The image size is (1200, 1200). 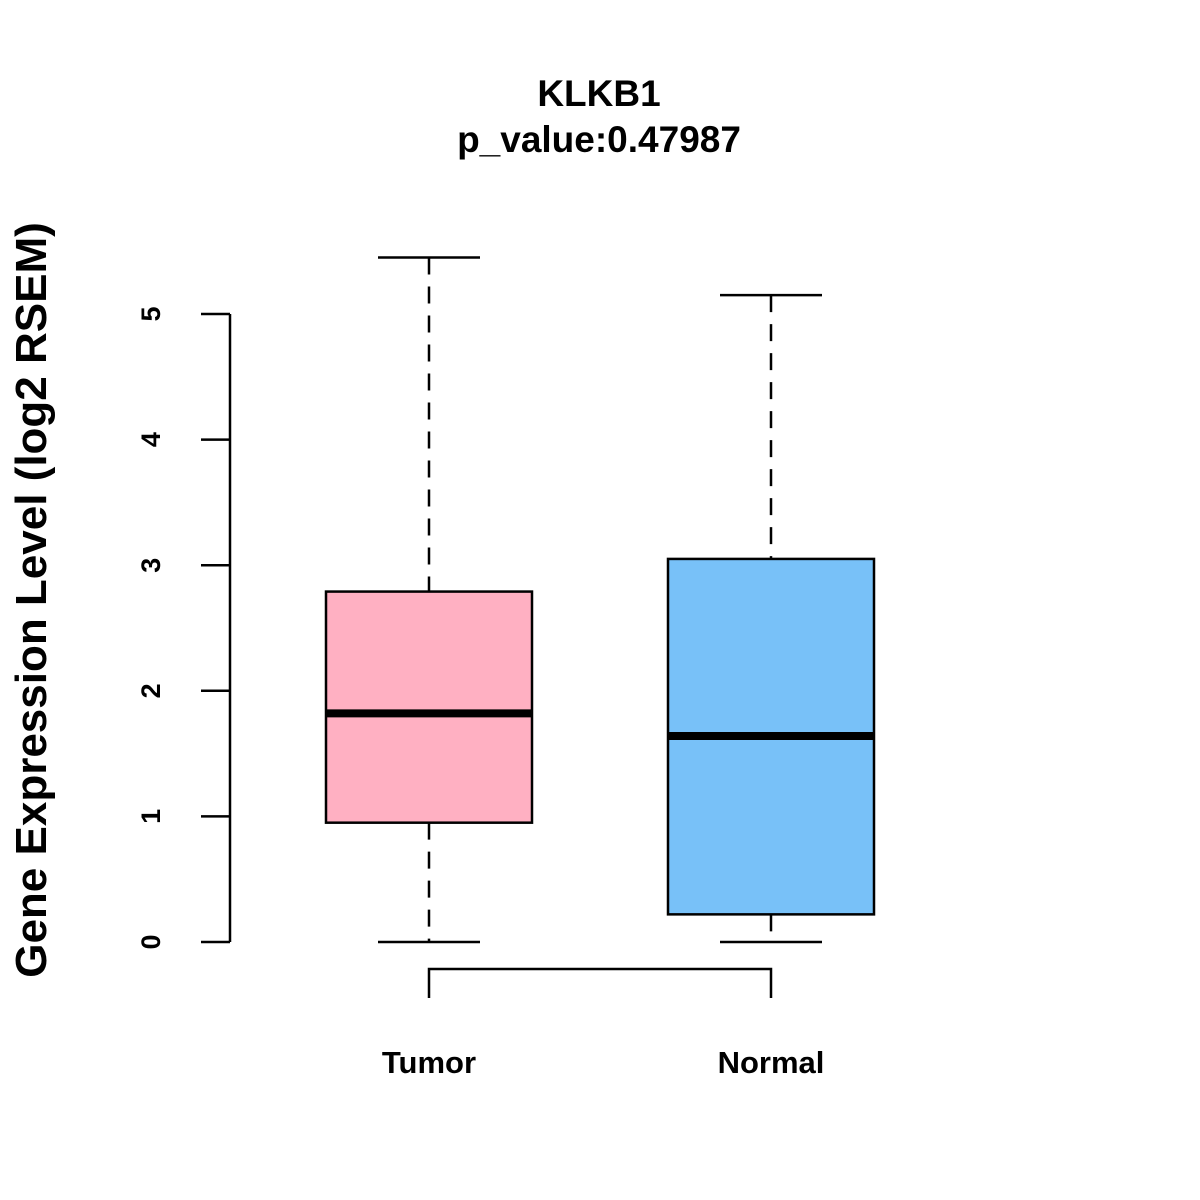 I want to click on iqr-box, so click(x=429, y=707).